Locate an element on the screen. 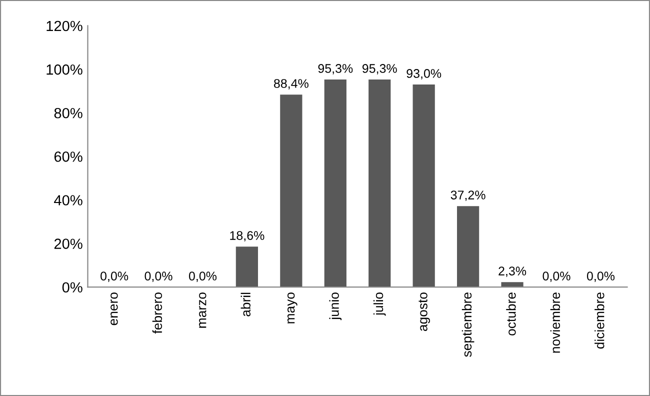  y-tick-label: 20% is located at coordinates (68, 243).